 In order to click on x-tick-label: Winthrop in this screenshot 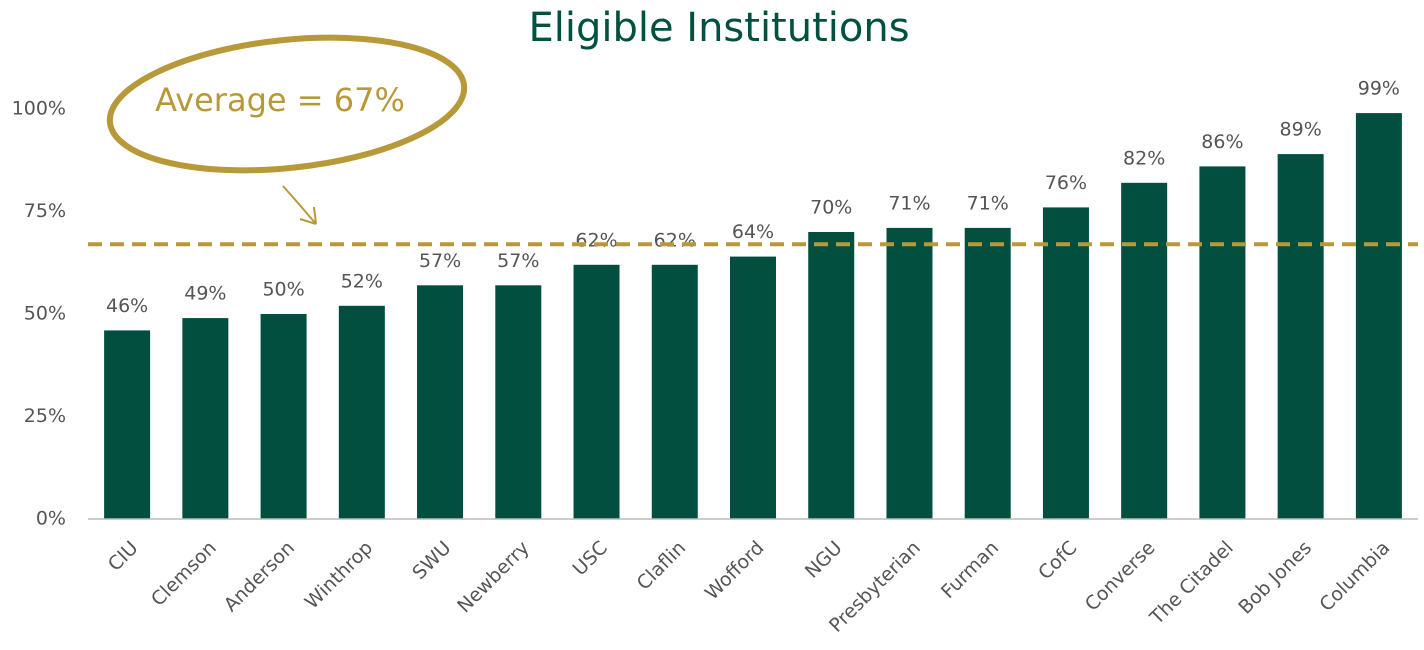, I will do `click(339, 575)`.